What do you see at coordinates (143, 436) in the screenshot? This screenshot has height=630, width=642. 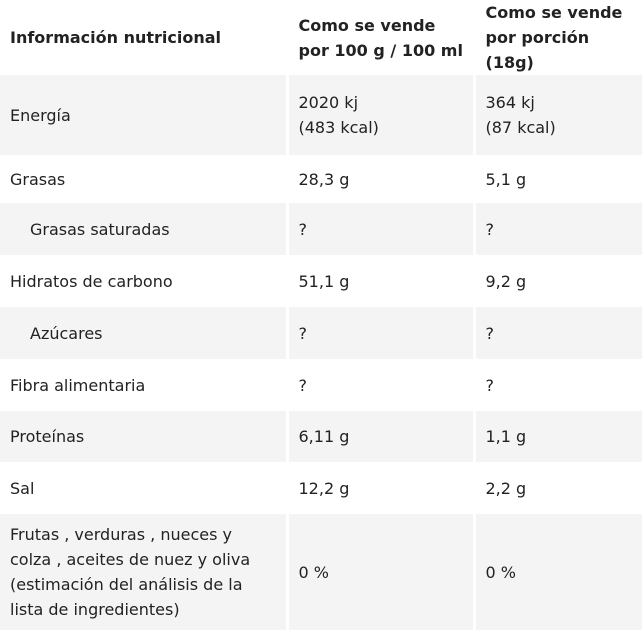 I see `nutrient-name: Proteínas` at bounding box center [143, 436].